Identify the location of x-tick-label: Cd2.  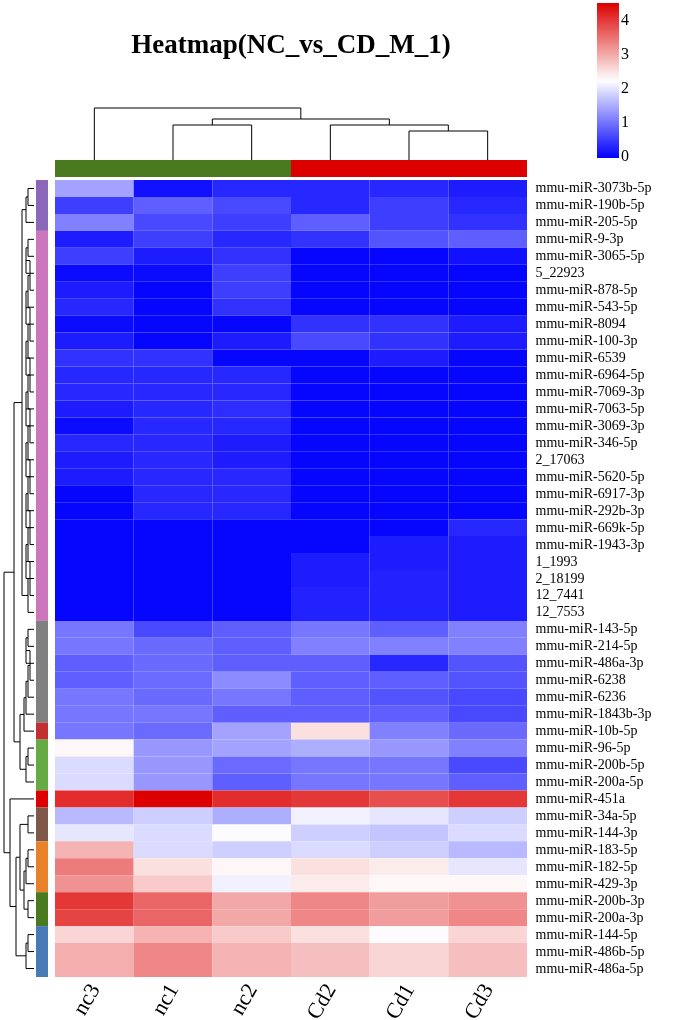
(320, 999).